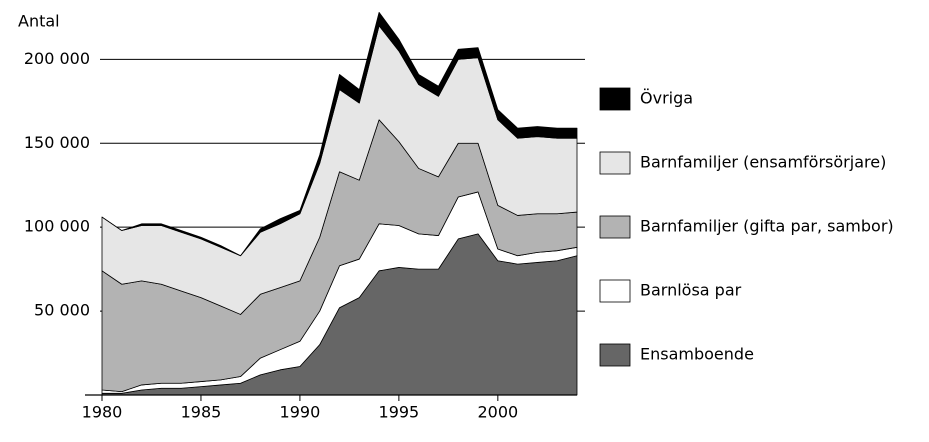 This screenshot has width=929, height=442. Describe the element at coordinates (300, 412) in the screenshot. I see `x-tick-label: 1990` at that location.